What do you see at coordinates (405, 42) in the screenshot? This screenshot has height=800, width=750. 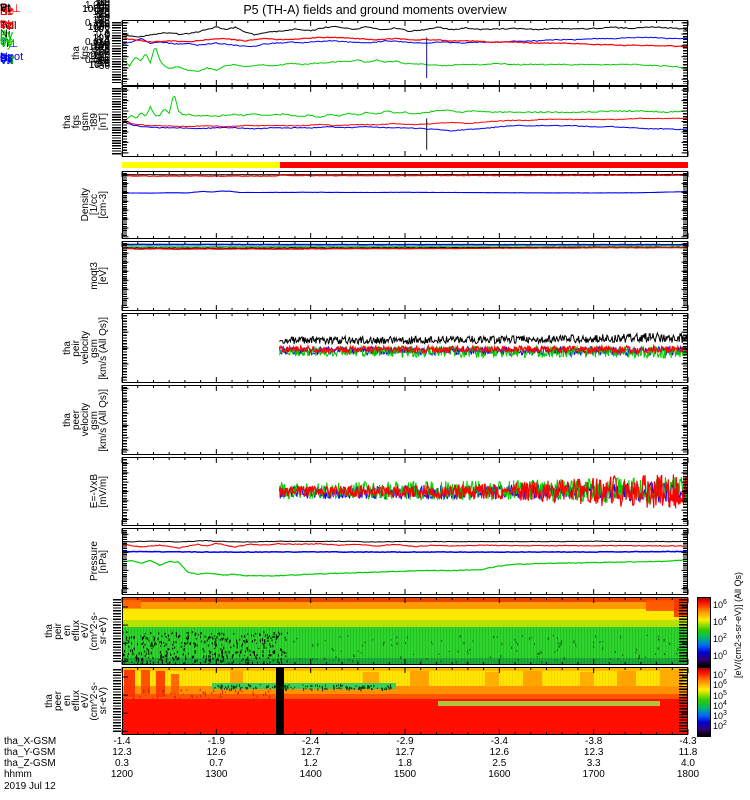 I see `series-bx` at bounding box center [405, 42].